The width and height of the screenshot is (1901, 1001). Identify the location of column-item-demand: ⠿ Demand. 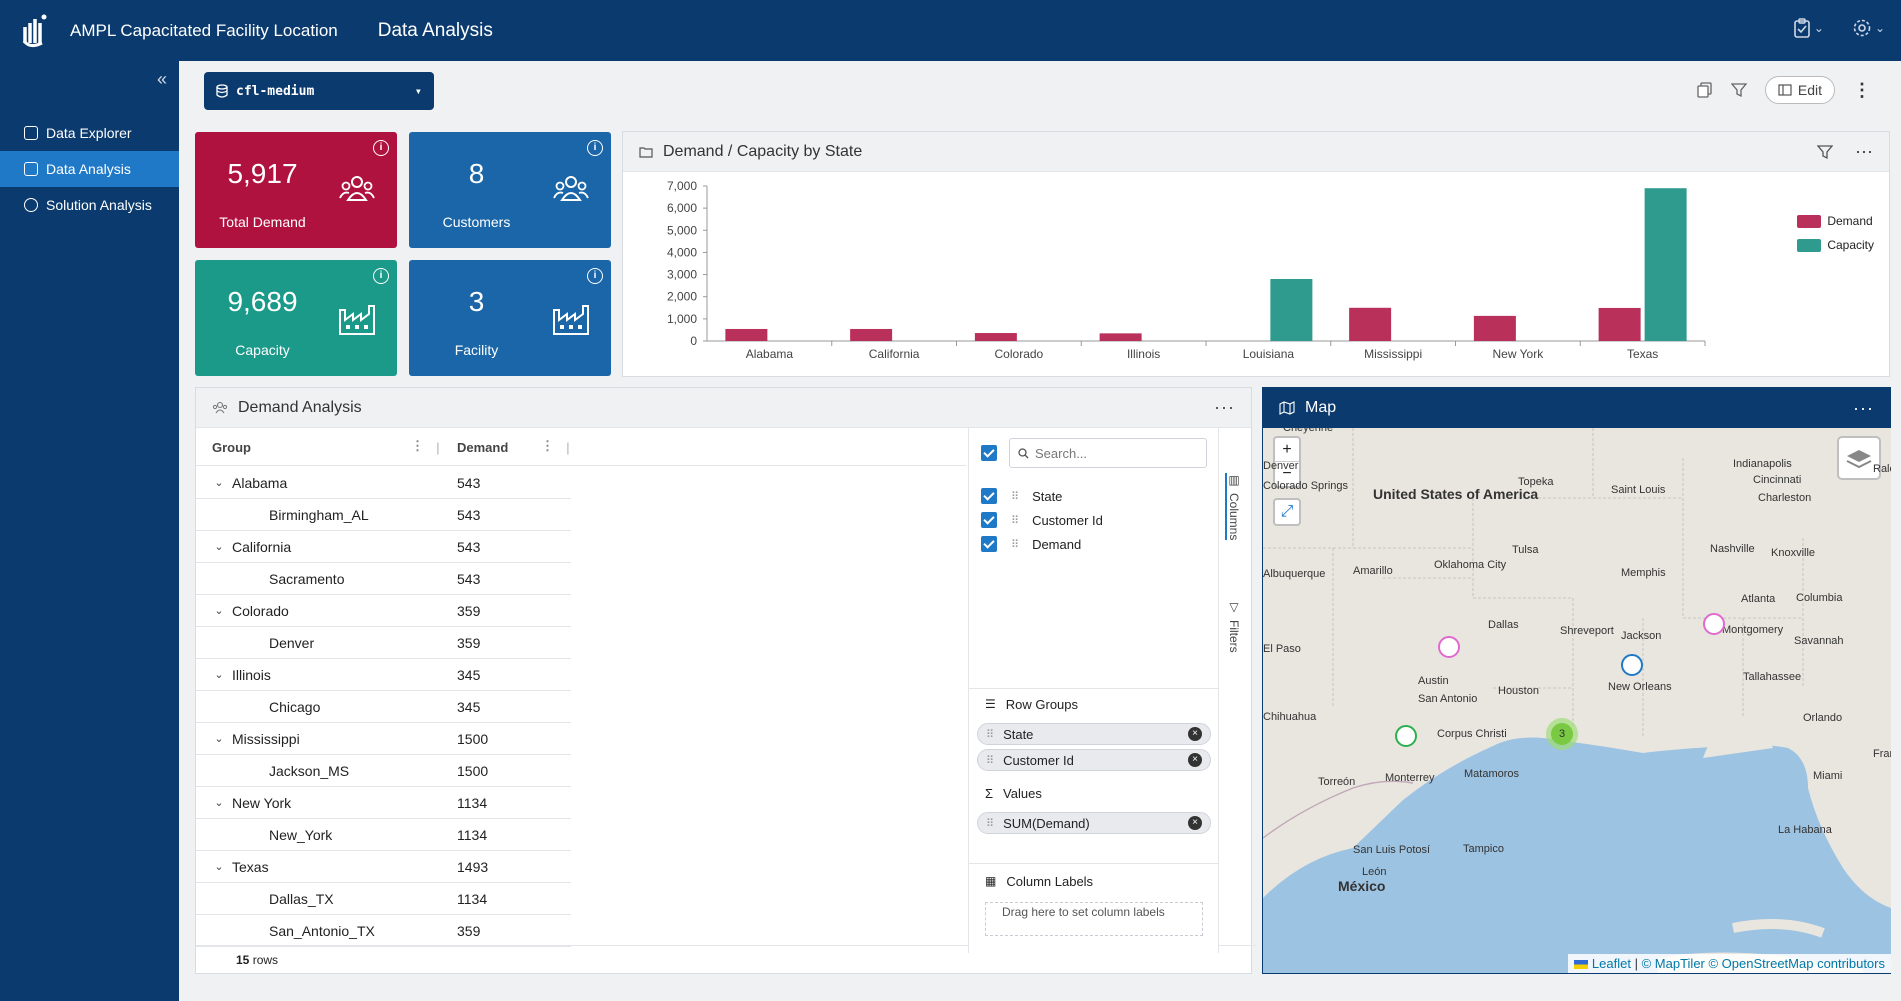
(1031, 544).